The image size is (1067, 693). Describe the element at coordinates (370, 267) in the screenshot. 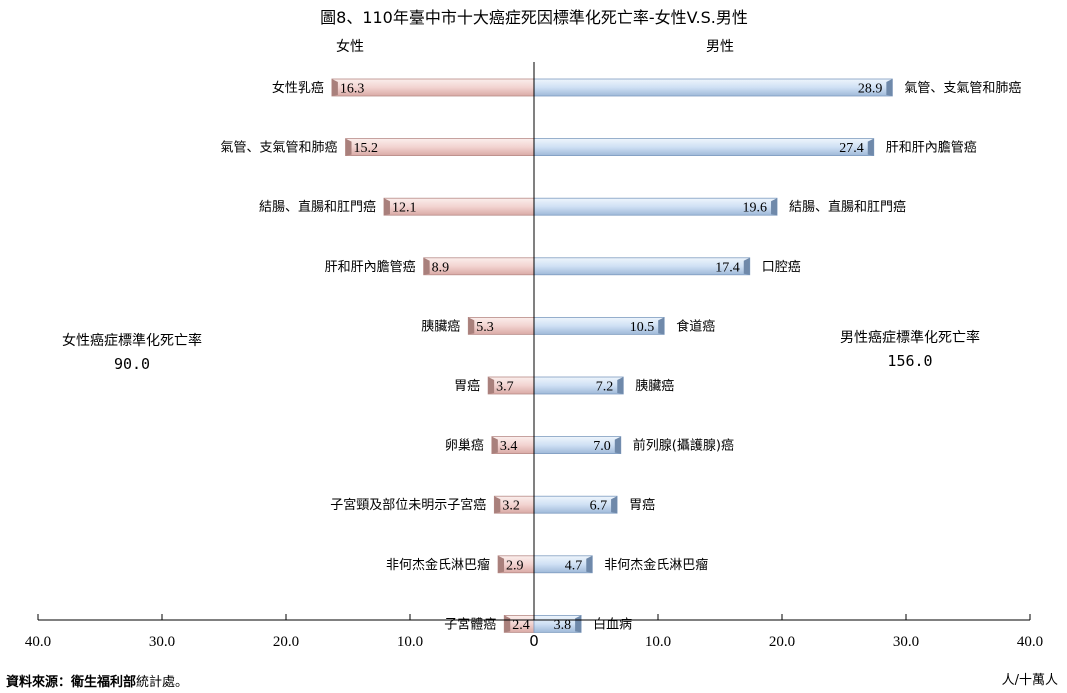

I see `female-category-label: 肝和肝內膽管癌` at that location.